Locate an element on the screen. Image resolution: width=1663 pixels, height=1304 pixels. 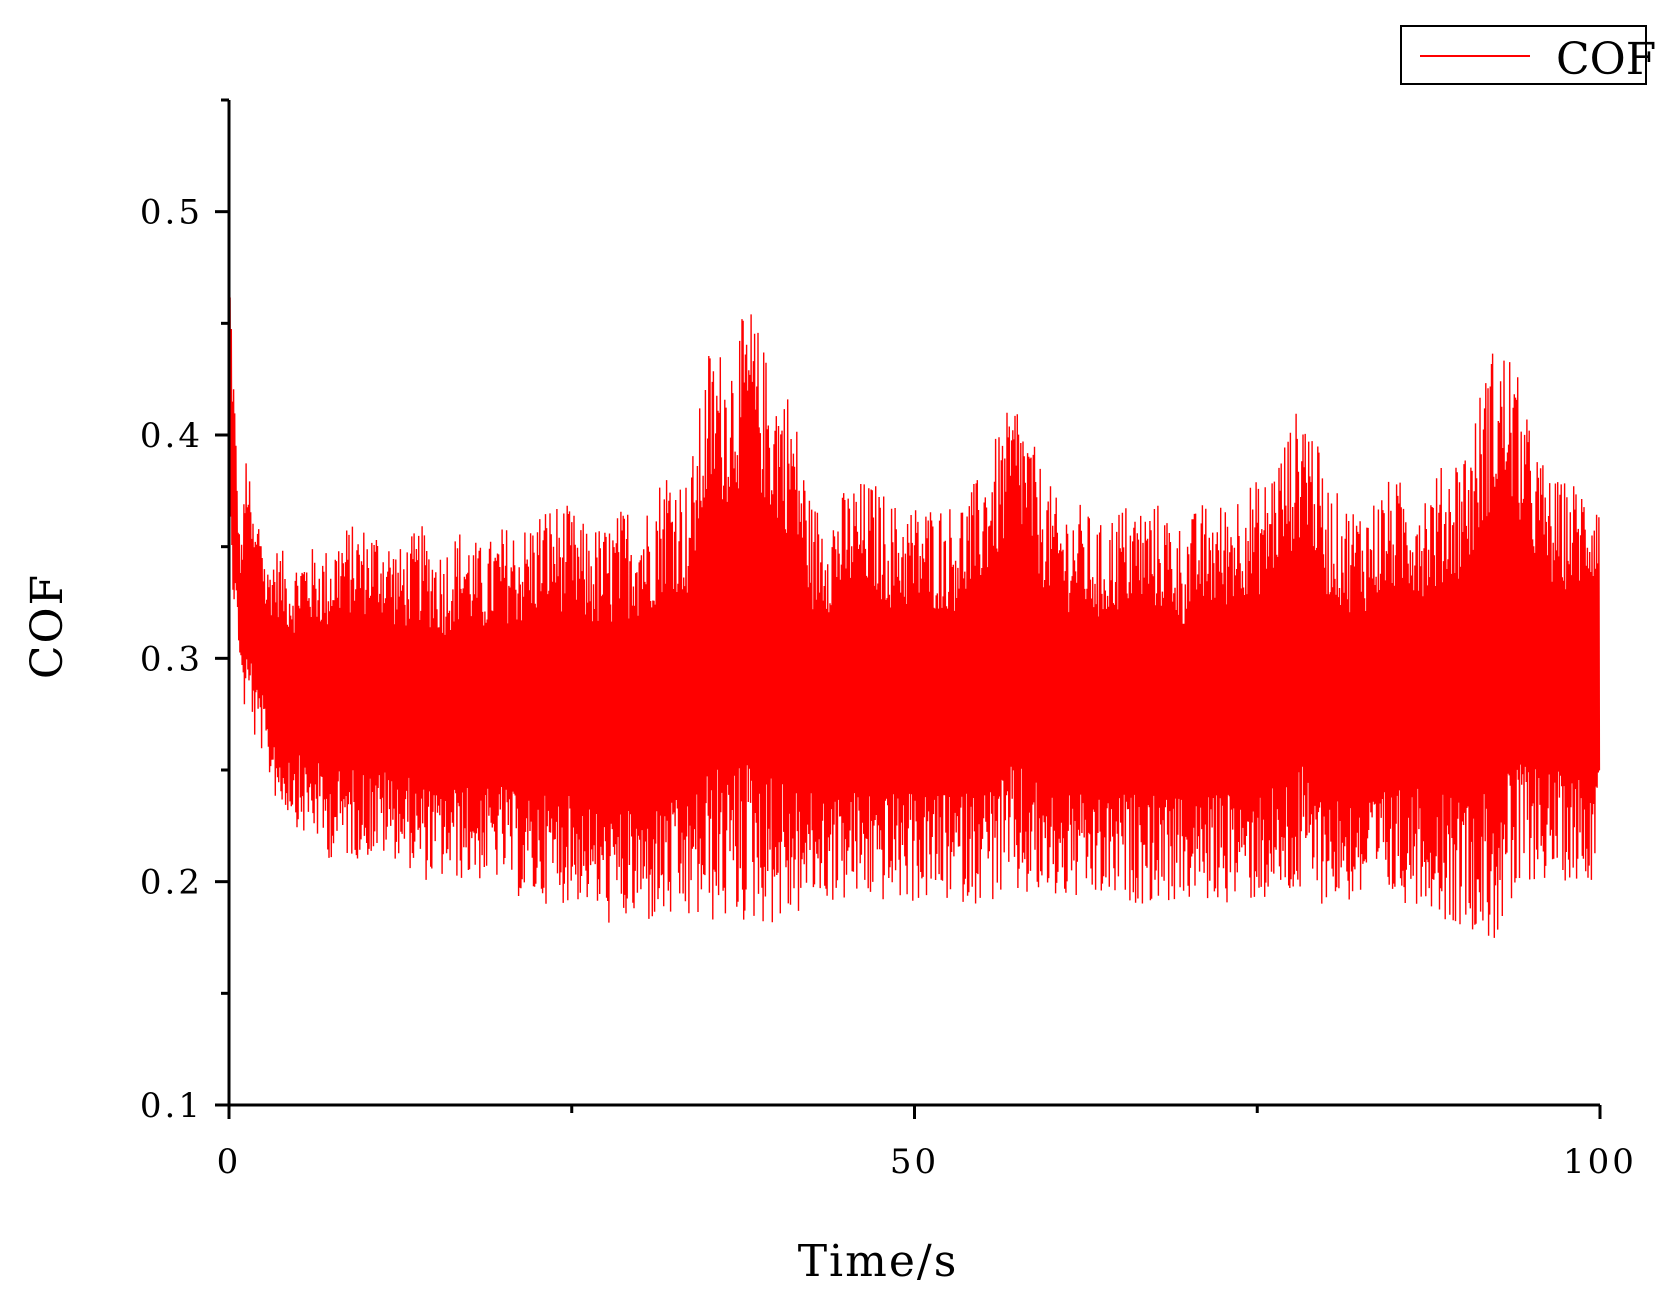
x-tick-label: 50 is located at coordinates (914, 1162).